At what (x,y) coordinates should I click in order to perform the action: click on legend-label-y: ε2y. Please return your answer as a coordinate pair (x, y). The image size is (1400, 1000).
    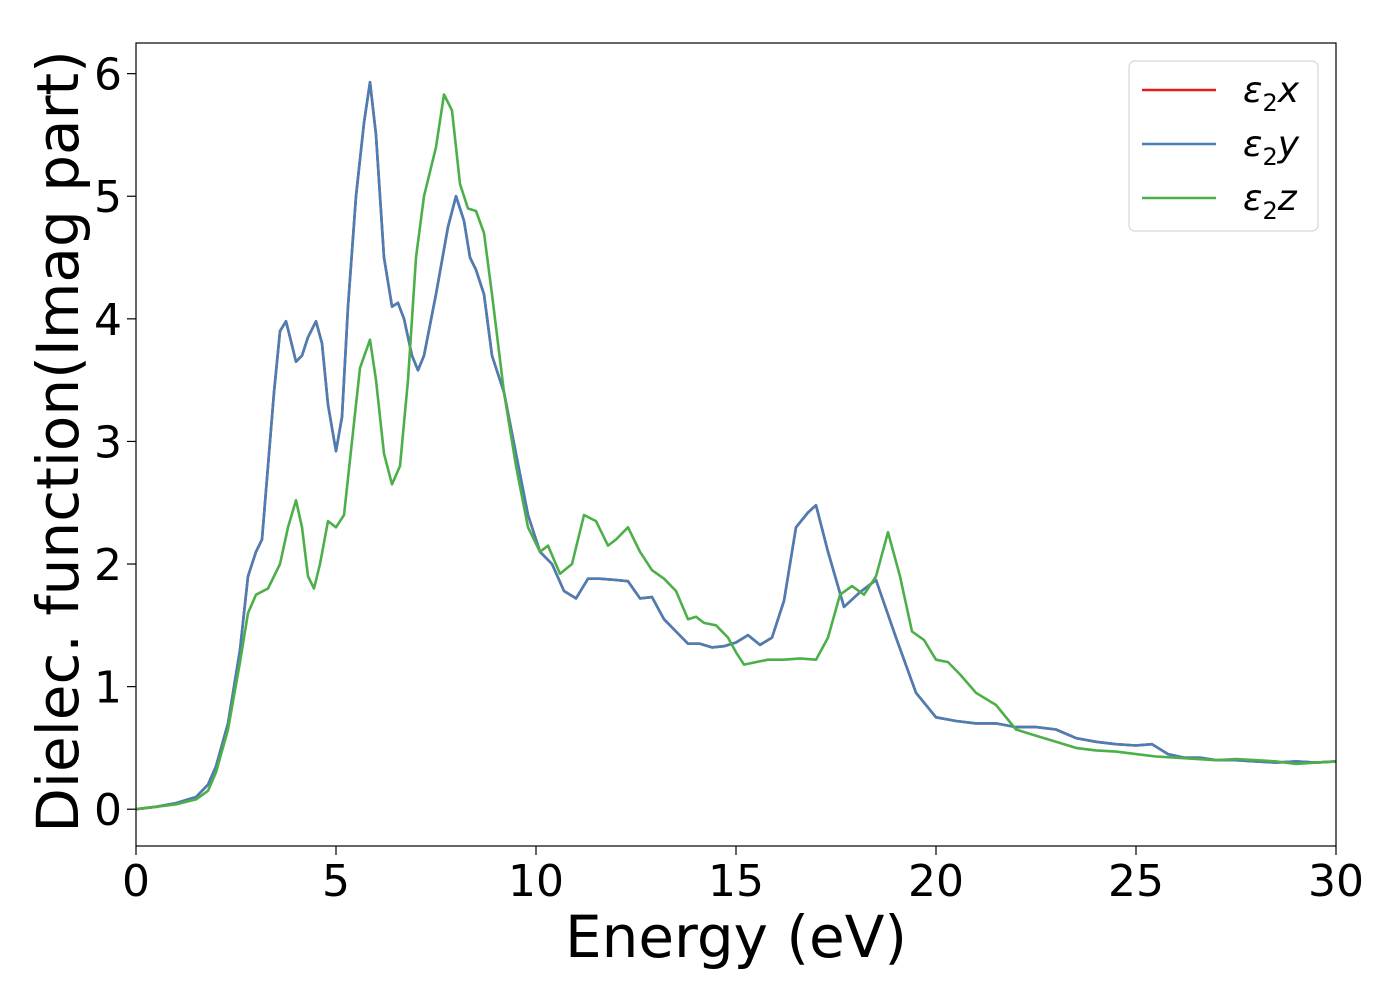
    Looking at the image, I should click on (1271, 147).